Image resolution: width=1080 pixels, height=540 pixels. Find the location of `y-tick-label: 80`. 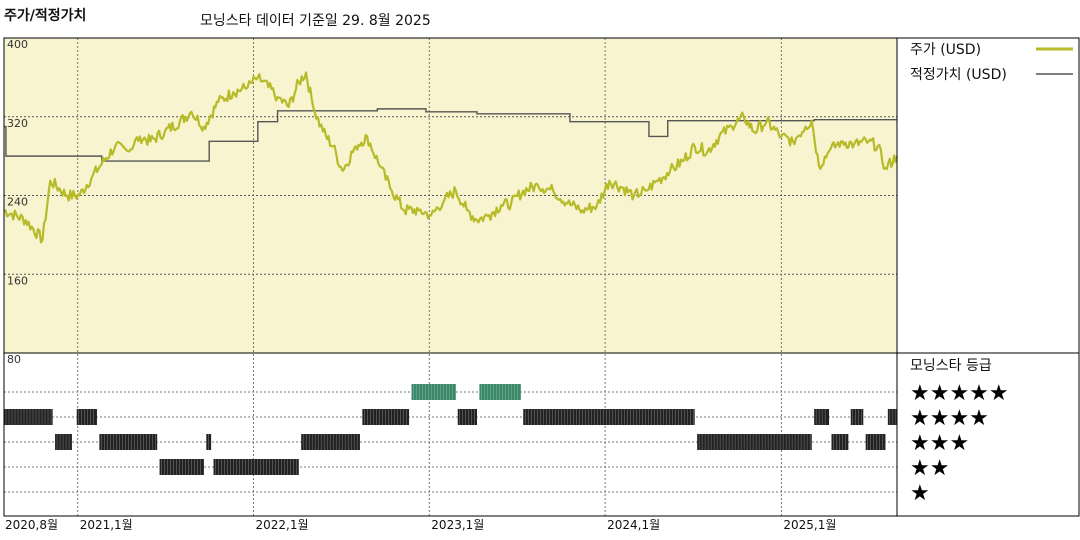

y-tick-label: 80 is located at coordinates (14, 359).